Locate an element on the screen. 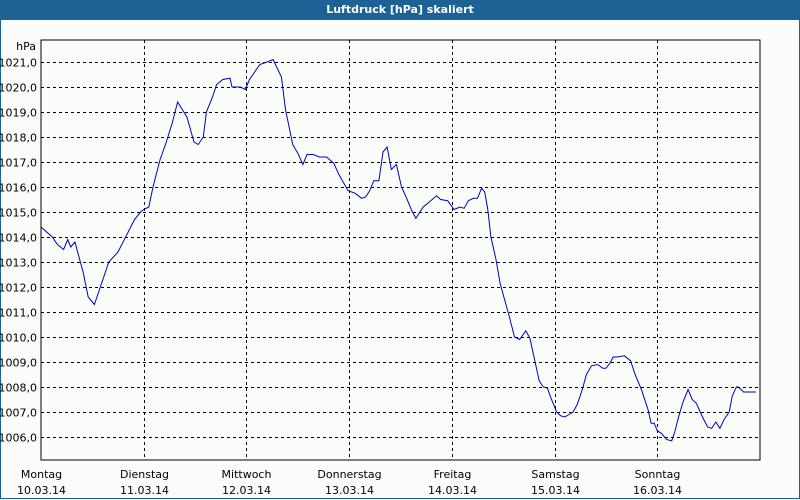 The image size is (800, 500). x-tick-day: Montag is located at coordinates (41, 474).